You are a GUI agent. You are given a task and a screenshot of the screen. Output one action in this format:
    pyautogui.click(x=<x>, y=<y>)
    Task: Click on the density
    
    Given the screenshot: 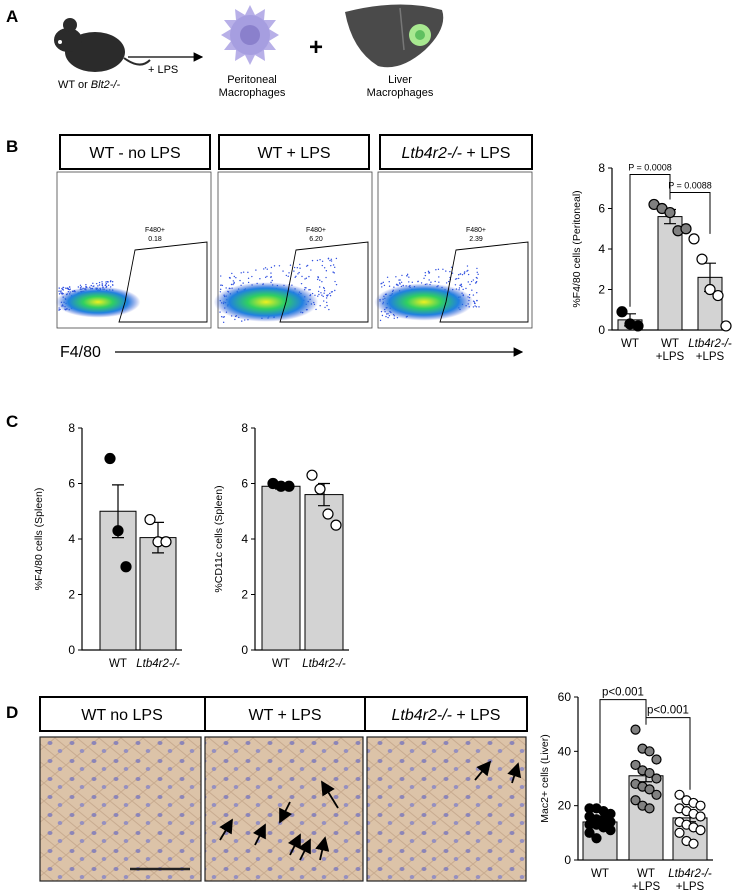 What is the action you would take?
    pyautogui.click(x=266, y=302)
    